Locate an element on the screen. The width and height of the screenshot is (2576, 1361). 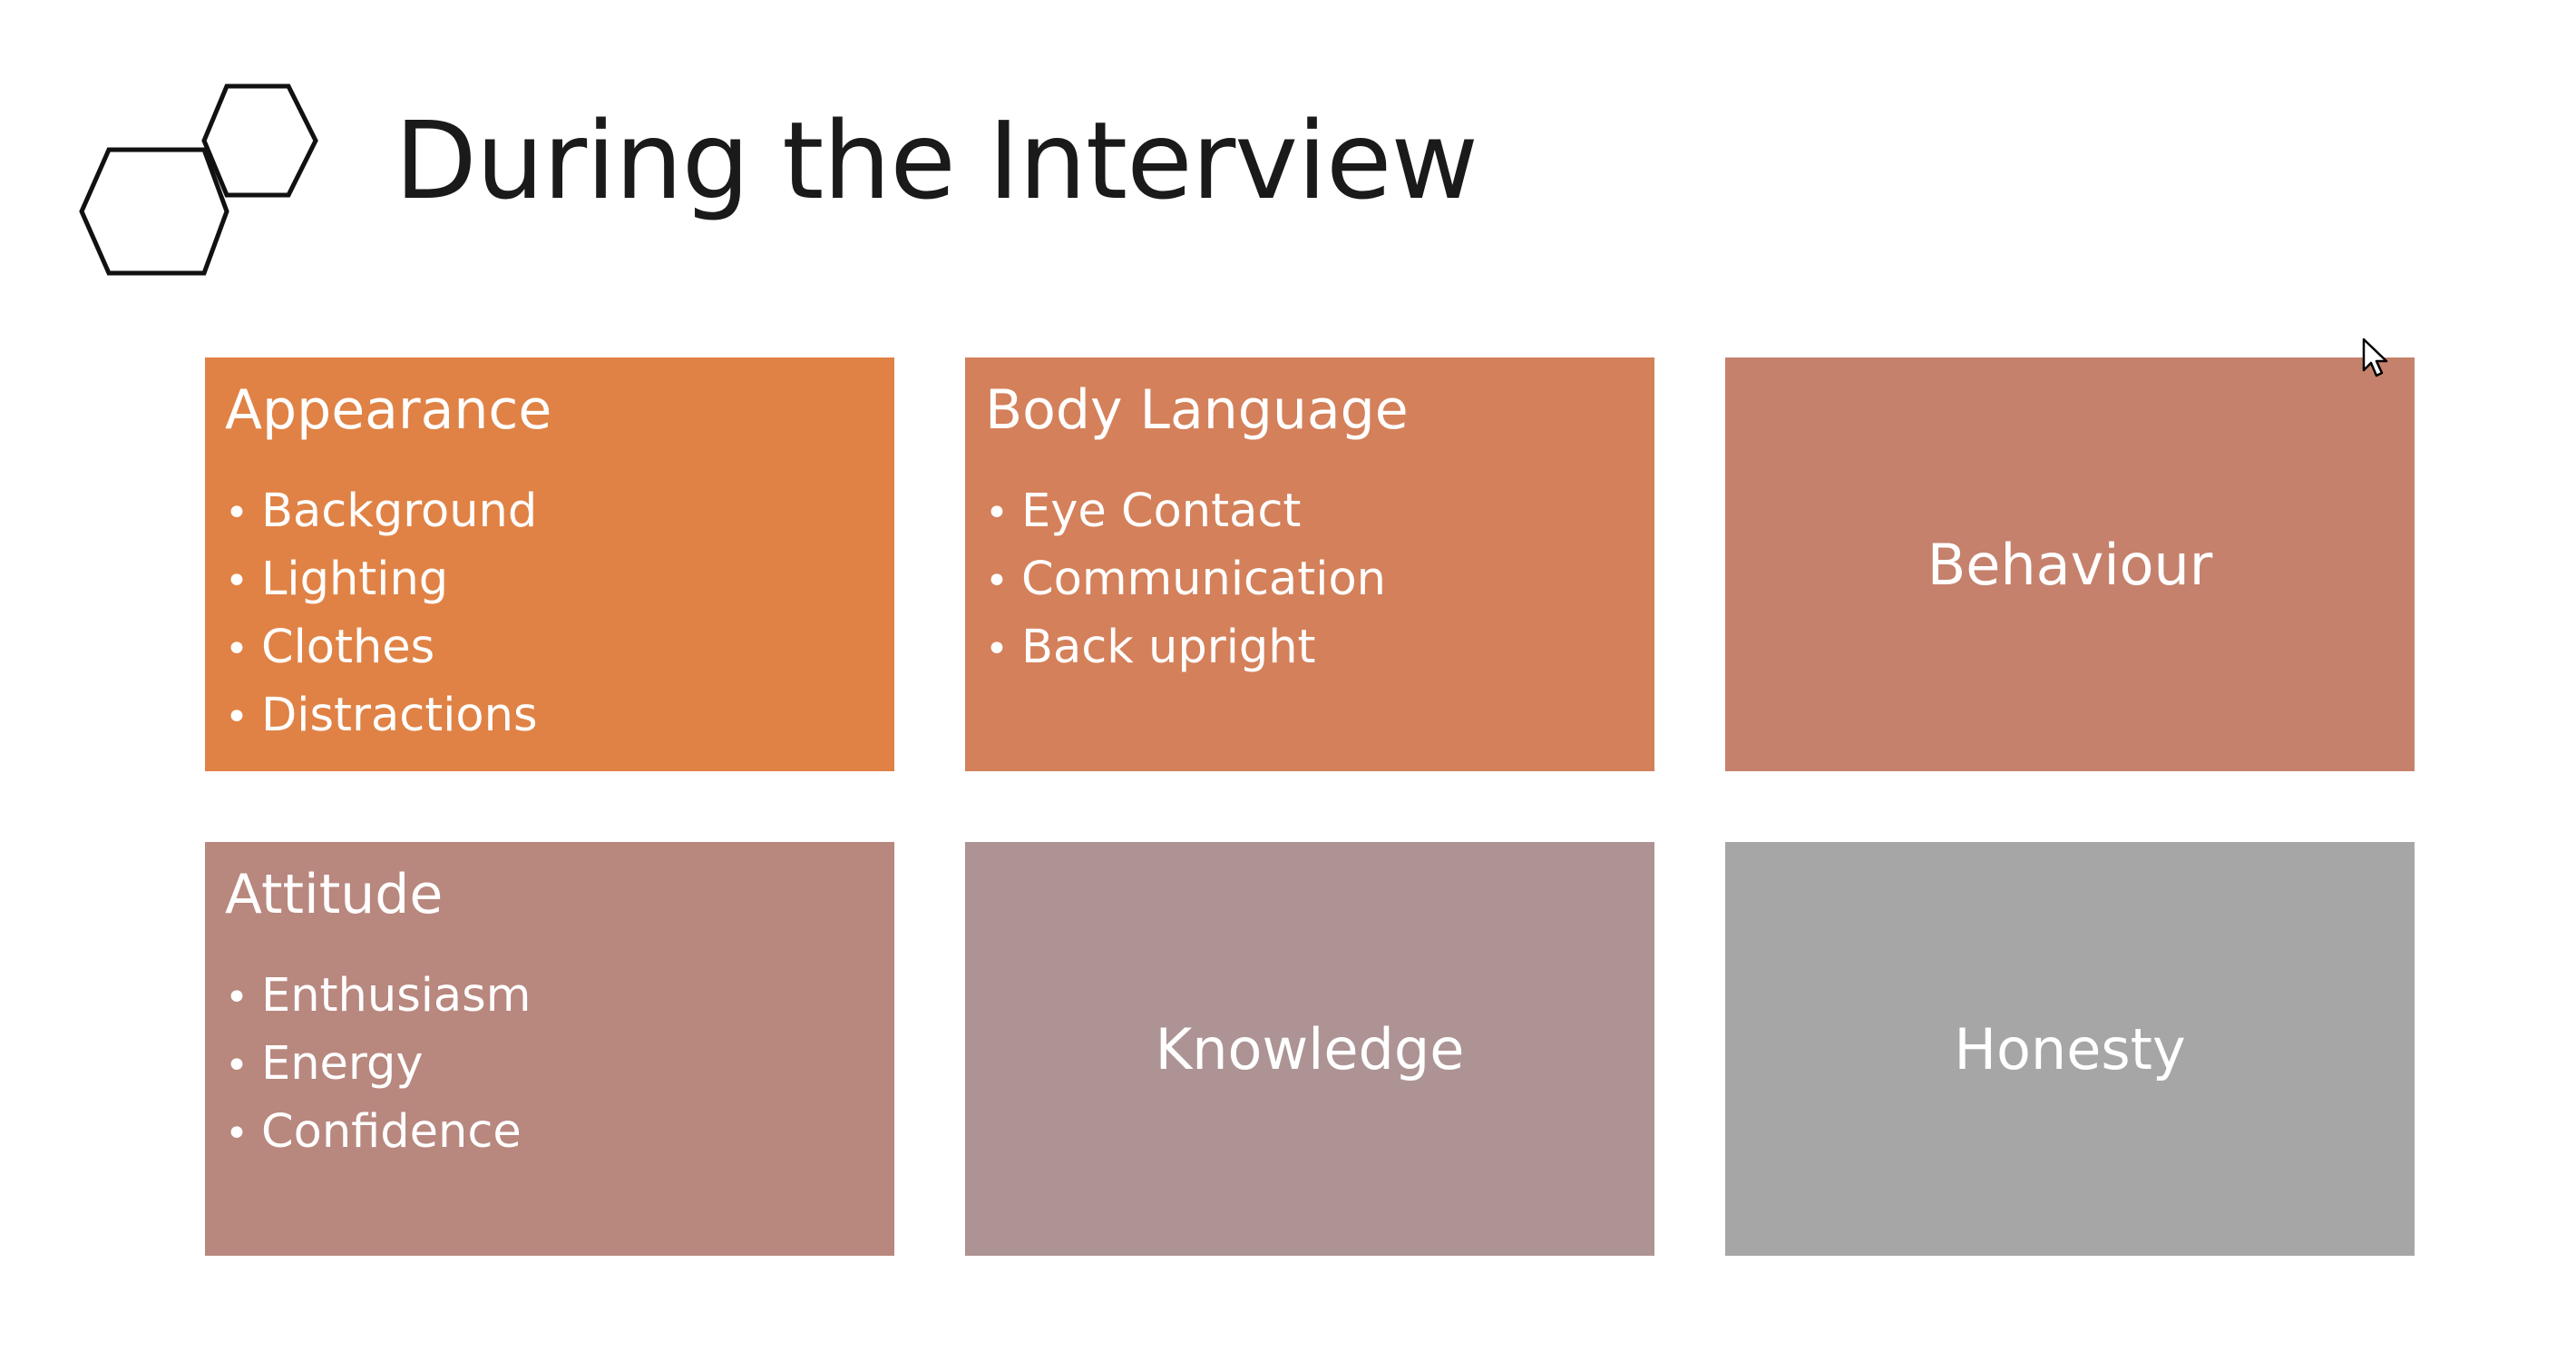
mouse-cursor-icon is located at coordinates (2375, 357).